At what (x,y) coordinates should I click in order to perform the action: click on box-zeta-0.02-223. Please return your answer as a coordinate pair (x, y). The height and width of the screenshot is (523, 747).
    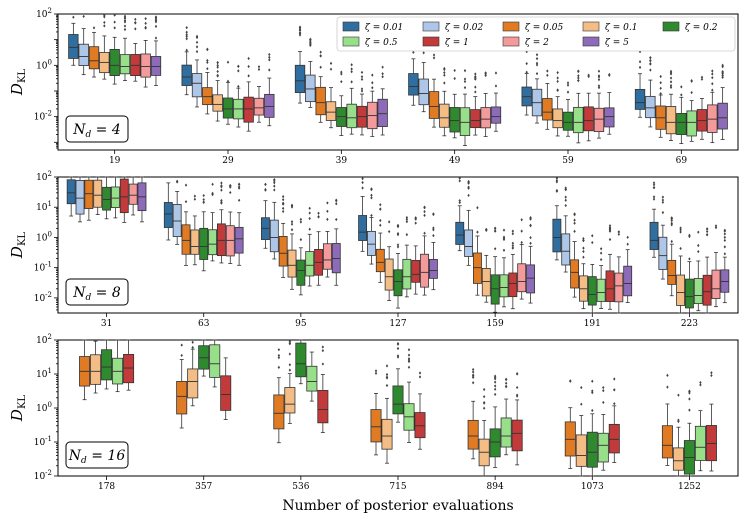
    Looking at the image, I should click on (663, 253).